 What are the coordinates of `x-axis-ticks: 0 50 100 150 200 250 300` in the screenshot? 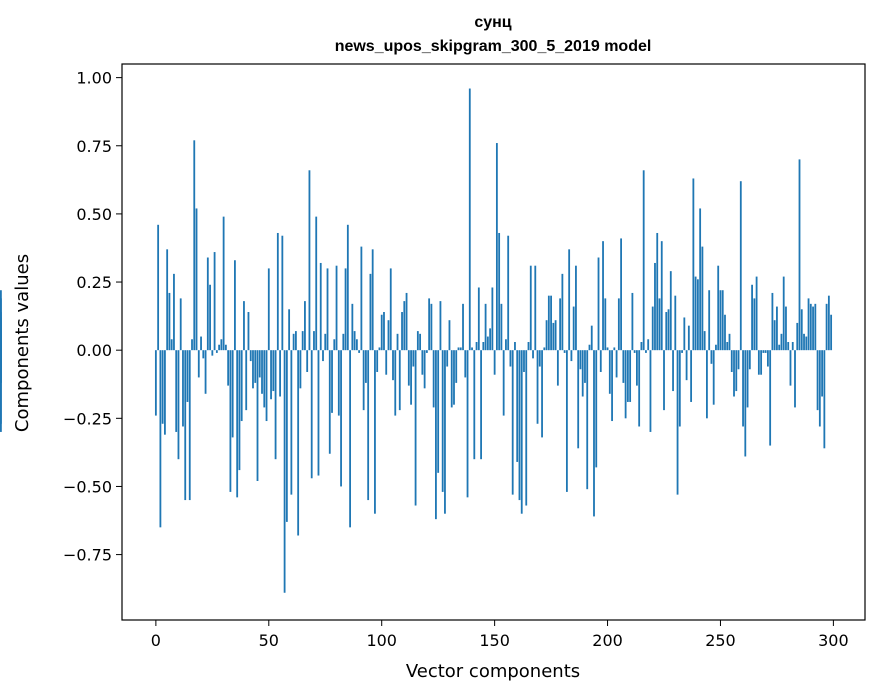 It's located at (500, 635).